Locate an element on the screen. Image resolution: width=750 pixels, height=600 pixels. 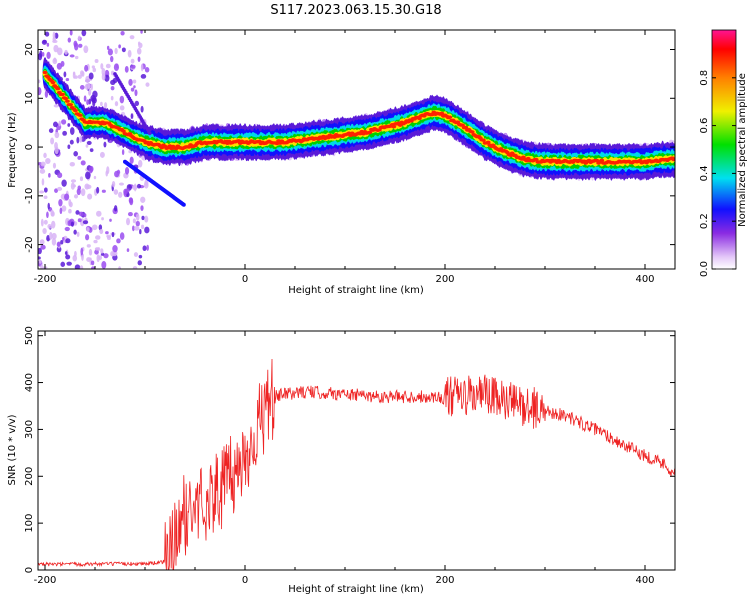
spectrogram-ylabel: Frequency (Hz) is located at coordinates (12, 150).